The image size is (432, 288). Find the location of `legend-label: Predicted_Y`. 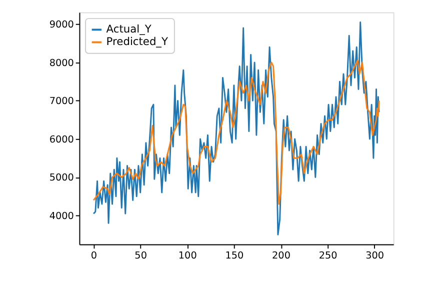

legend-label: Predicted_Y is located at coordinates (137, 41).